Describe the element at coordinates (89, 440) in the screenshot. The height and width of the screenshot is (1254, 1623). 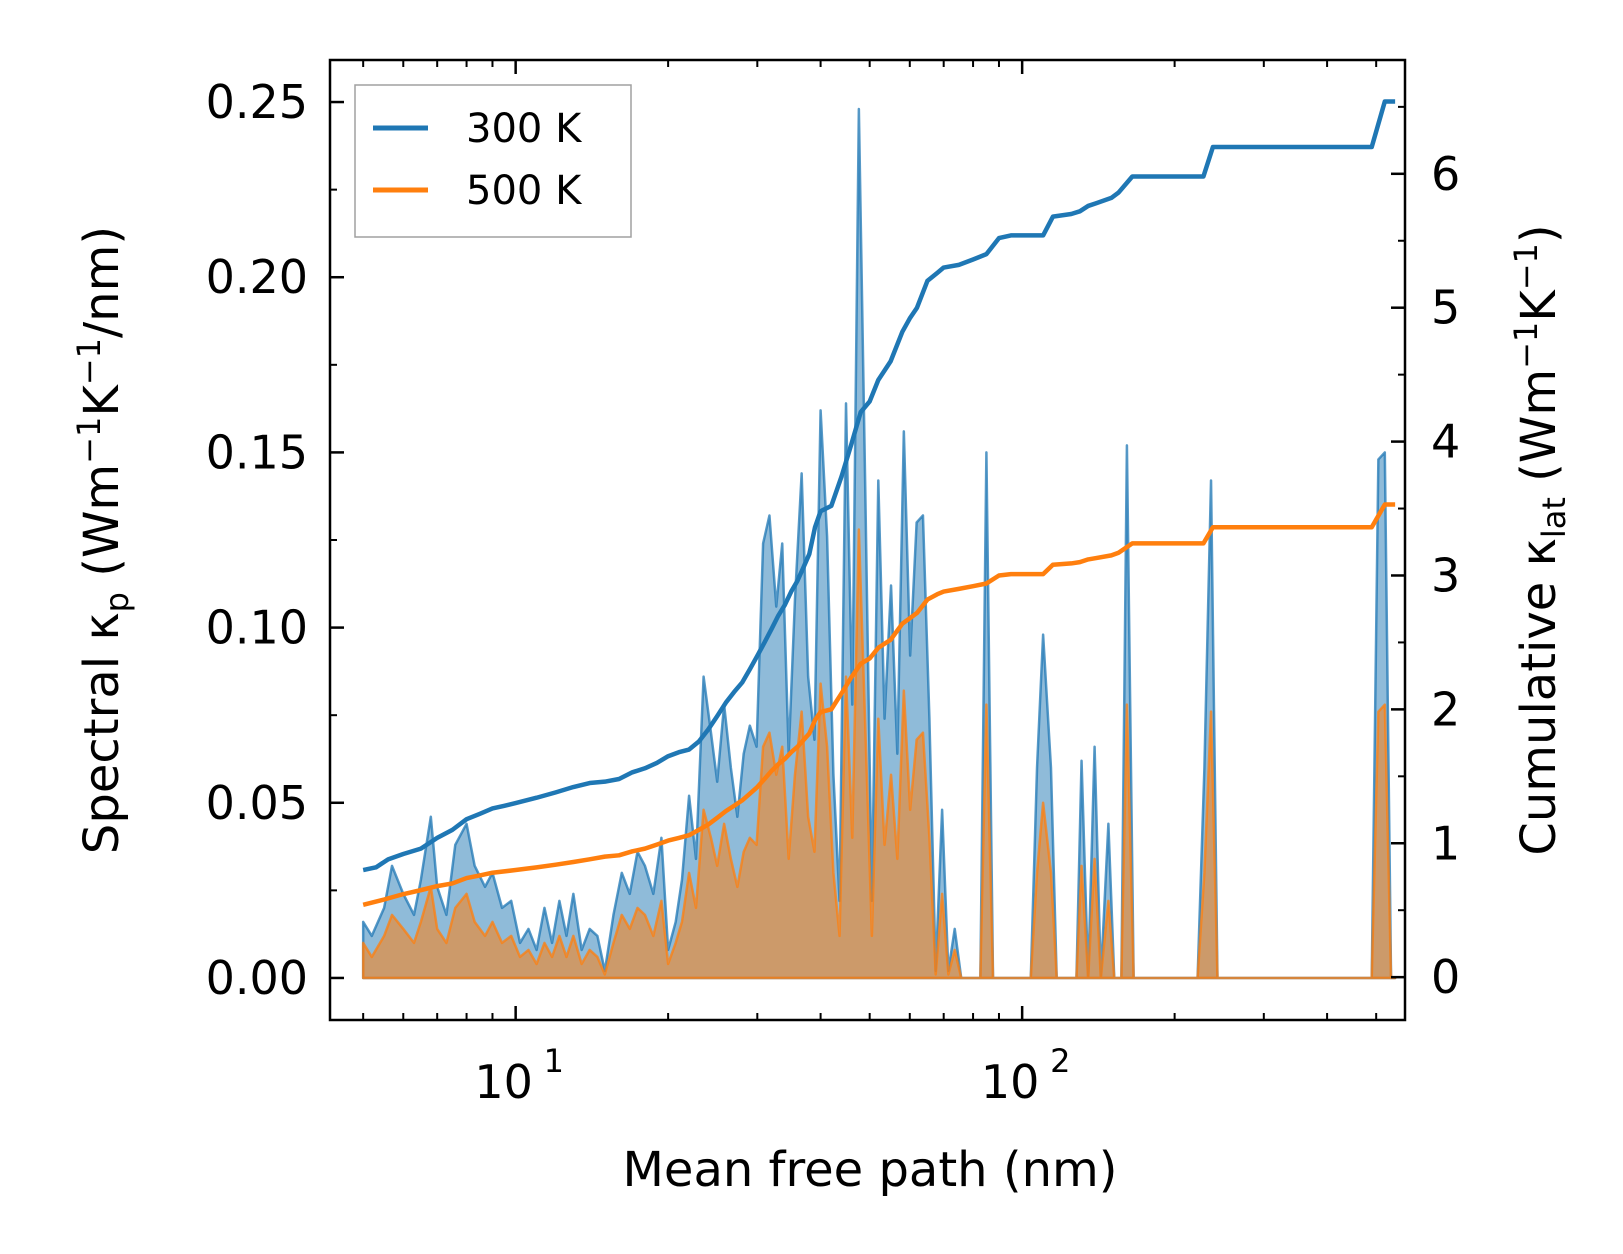
I see `y-left-label-sup1: −1` at that location.